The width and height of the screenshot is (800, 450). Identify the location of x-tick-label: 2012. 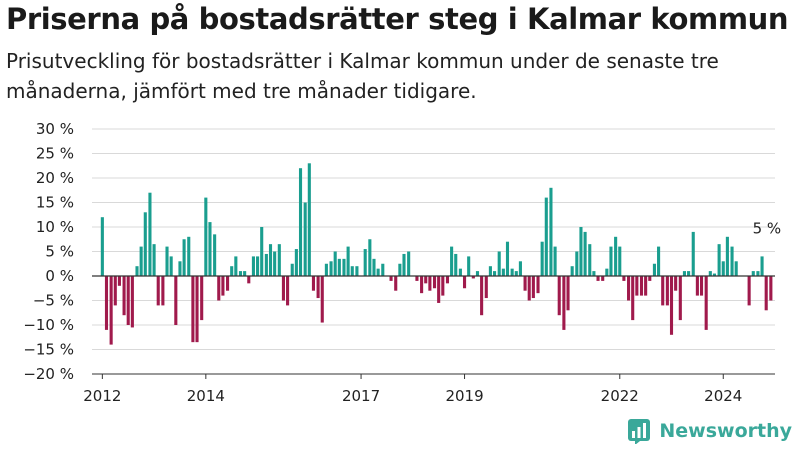
(102, 396).